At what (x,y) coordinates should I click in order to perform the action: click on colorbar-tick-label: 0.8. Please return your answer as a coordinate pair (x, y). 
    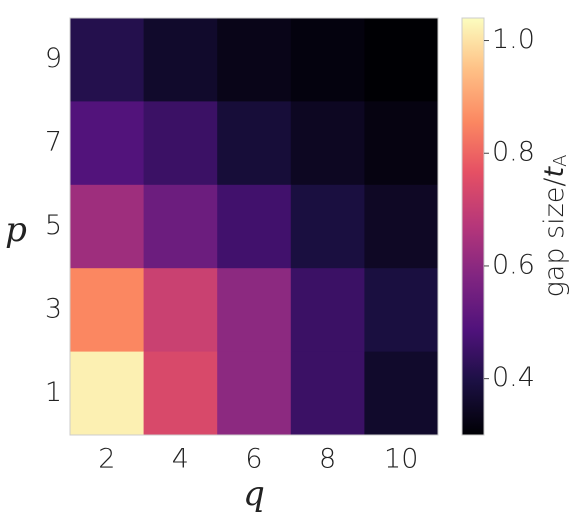
    Looking at the image, I should click on (513, 152).